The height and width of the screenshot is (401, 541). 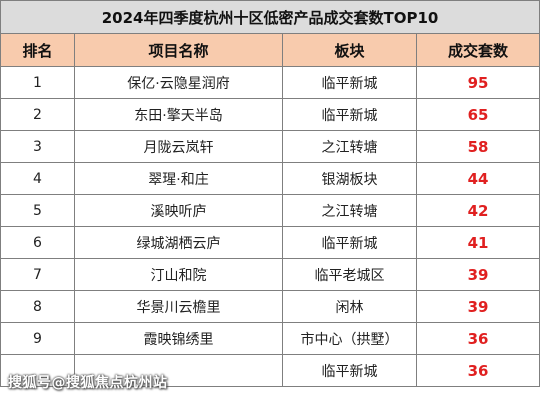 I want to click on area-cell: 闲林, so click(x=349, y=306).